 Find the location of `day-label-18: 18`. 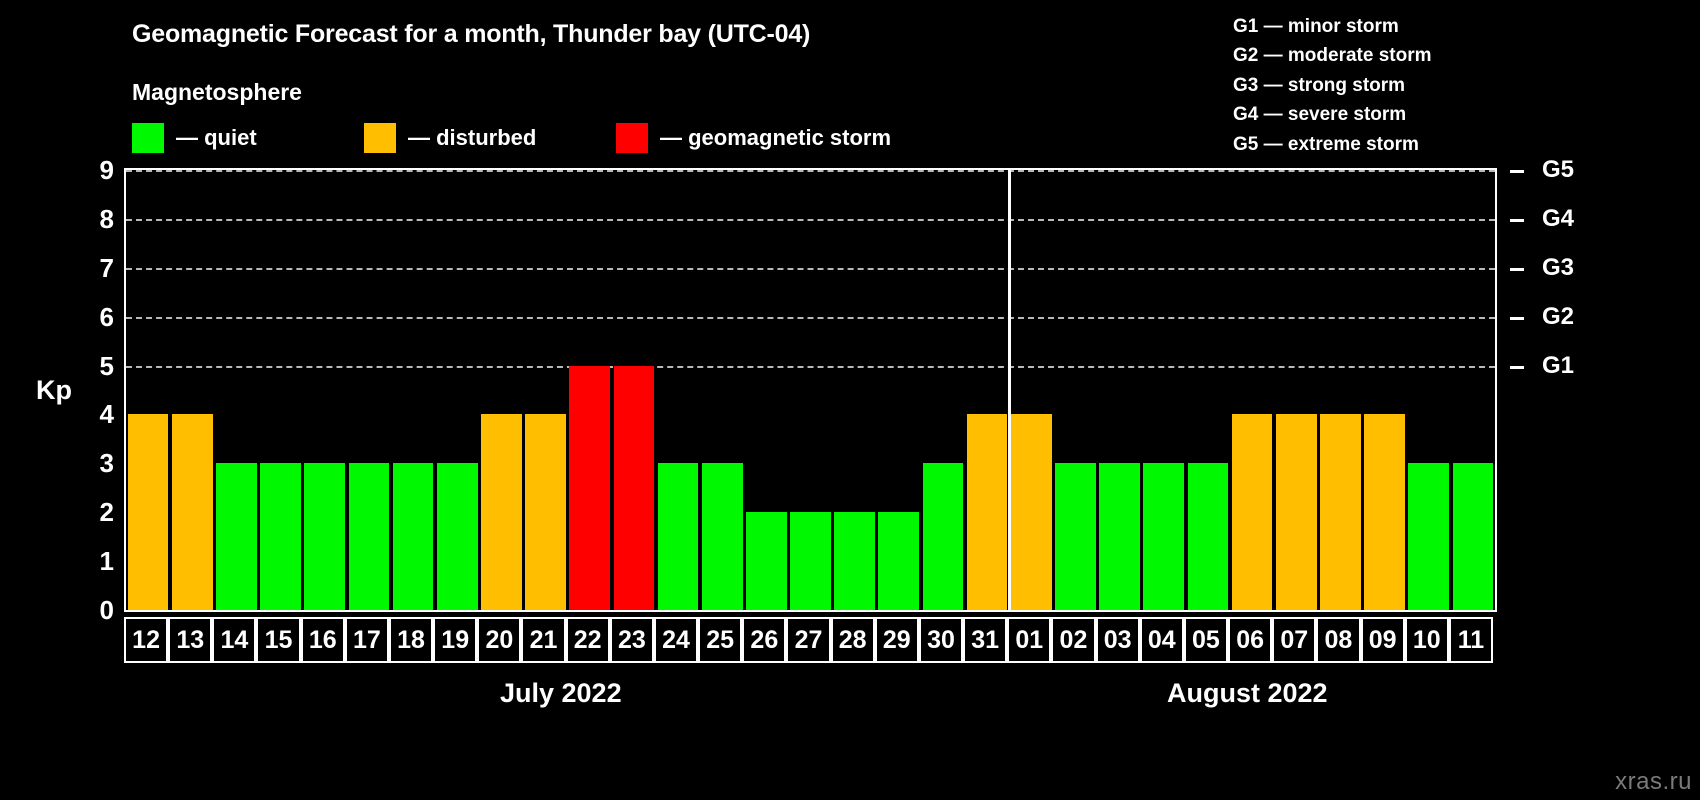

day-label-18: 18 is located at coordinates (411, 640).